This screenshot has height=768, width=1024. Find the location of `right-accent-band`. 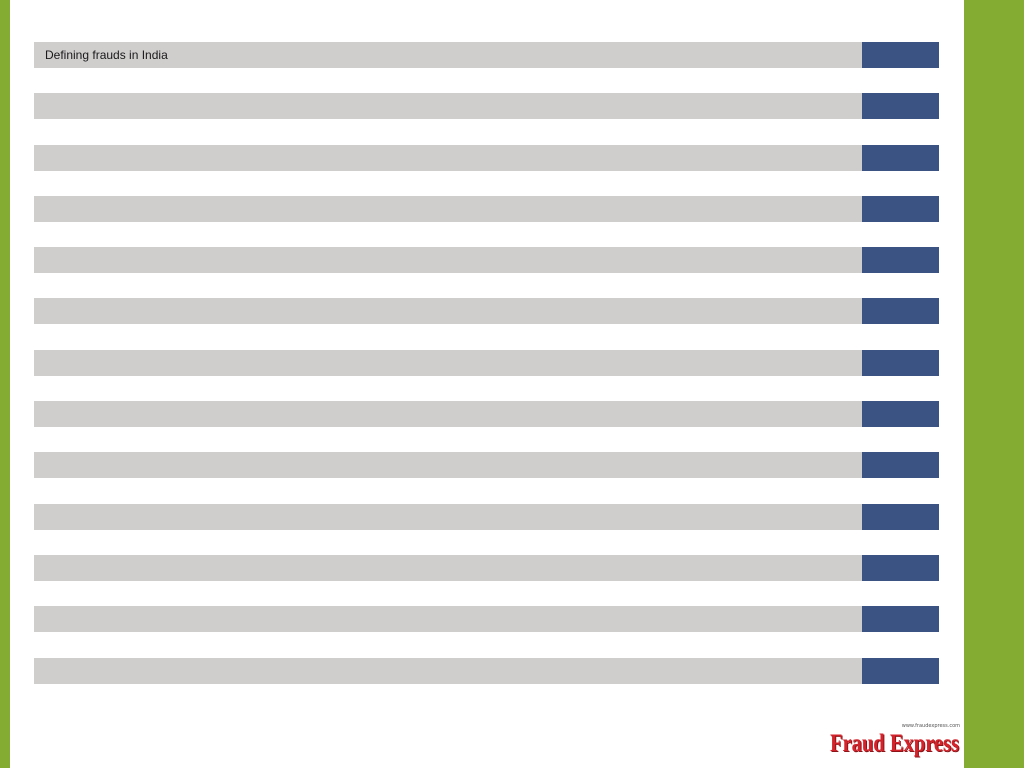

right-accent-band is located at coordinates (994, 384).